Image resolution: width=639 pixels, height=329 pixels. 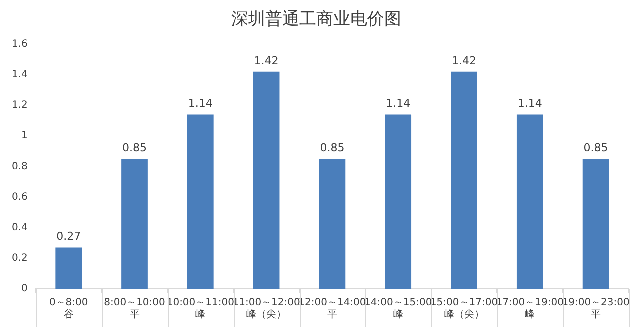 I want to click on chart-title: 深圳普通工商业电价图, so click(x=317, y=20).